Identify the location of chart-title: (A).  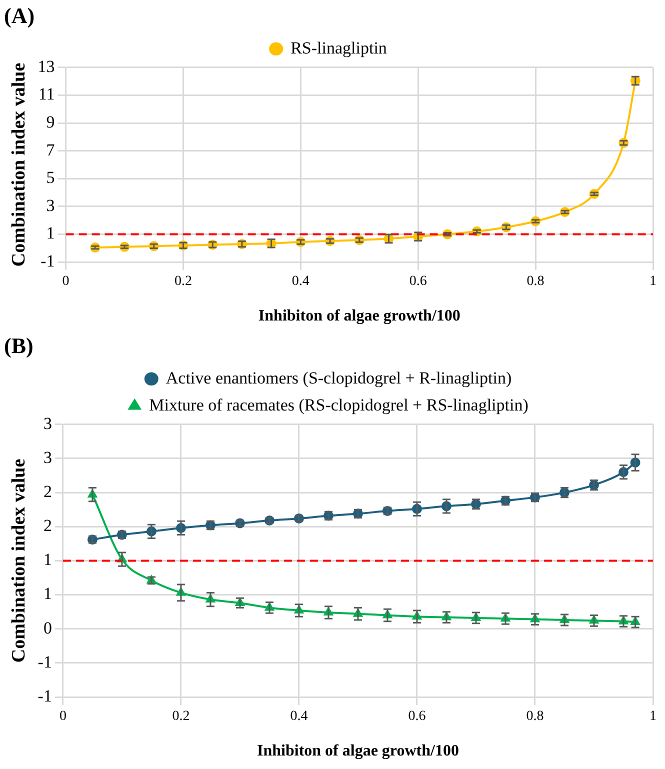
(19, 15).